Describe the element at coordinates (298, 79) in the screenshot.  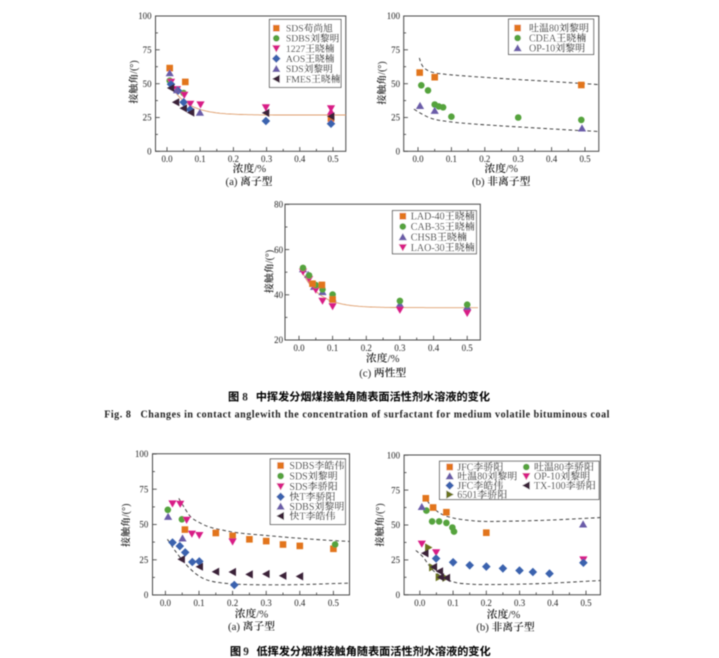
I see `svg-text: FMES` at that location.